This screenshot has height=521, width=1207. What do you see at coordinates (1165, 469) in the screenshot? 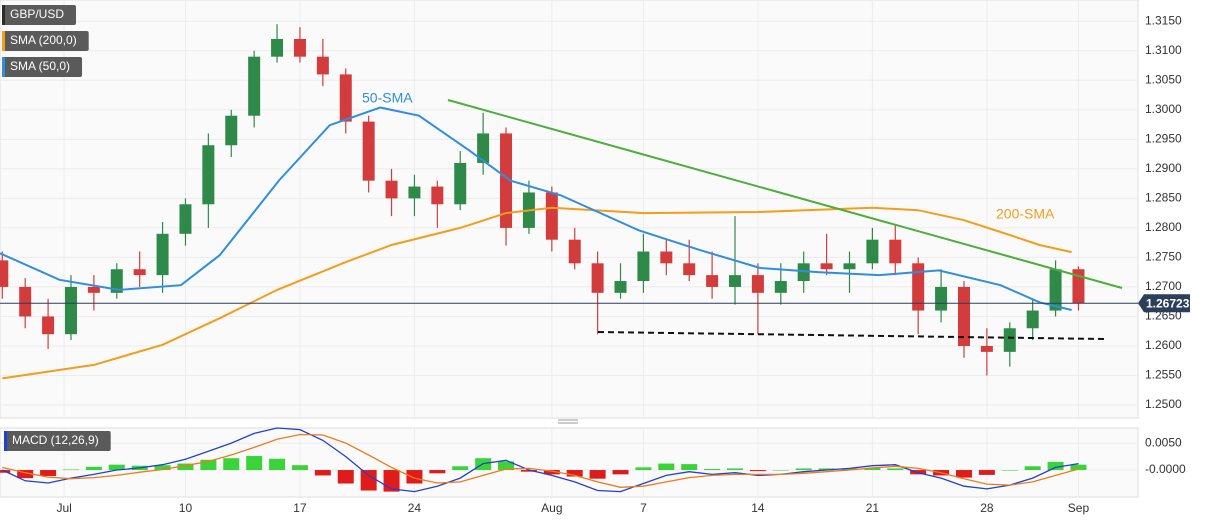
I see `y-tick-label: -0.0000` at bounding box center [1165, 469].